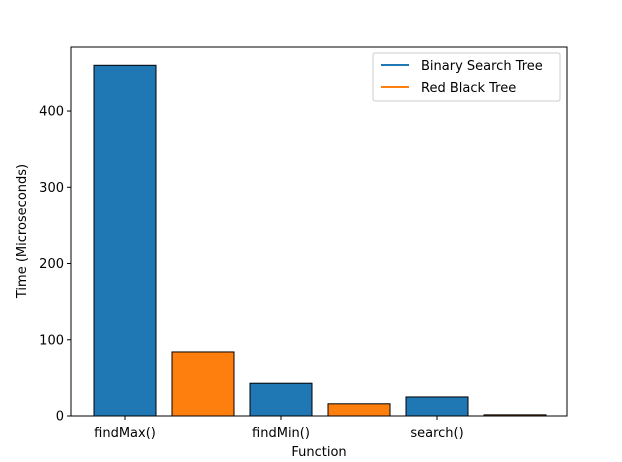  Describe the element at coordinates (51, 264) in the screenshot. I see `y-tick-label: 200` at that location.